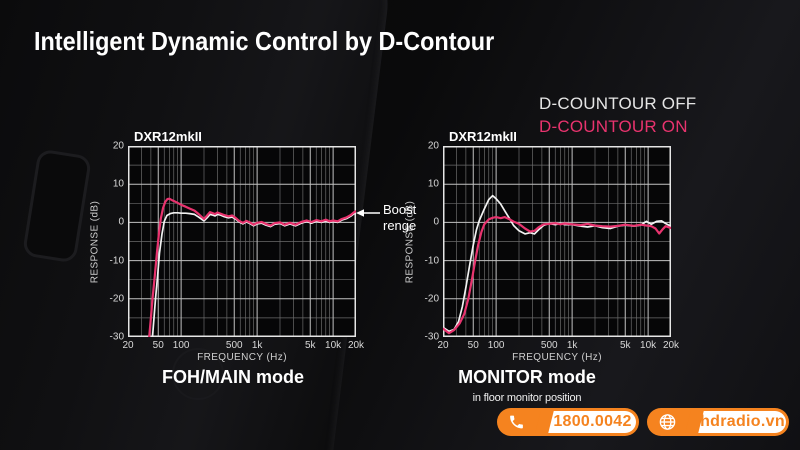 The height and width of the screenshot is (450, 800). I want to click on page-title: Intelligent Dynamic Control by D-Contour, so click(264, 41).